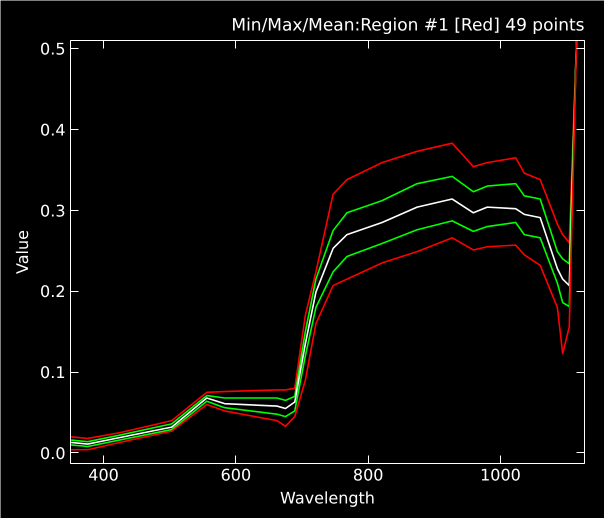  Describe the element at coordinates (53, 453) in the screenshot. I see `y-tick-label: 0.0` at that location.